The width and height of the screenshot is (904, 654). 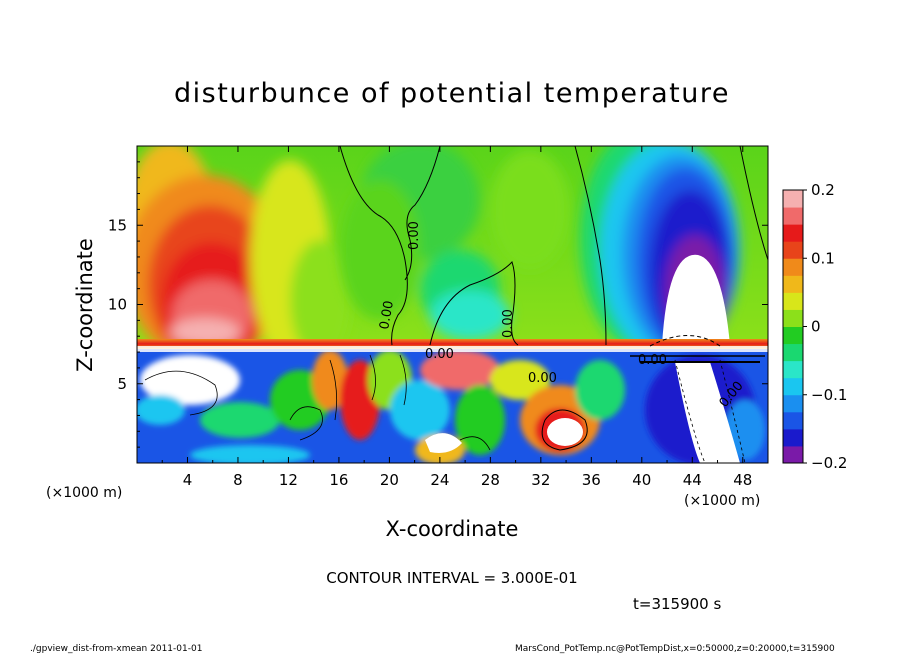 What do you see at coordinates (692, 480) in the screenshot?
I see `x-tick-label: 44` at bounding box center [692, 480].